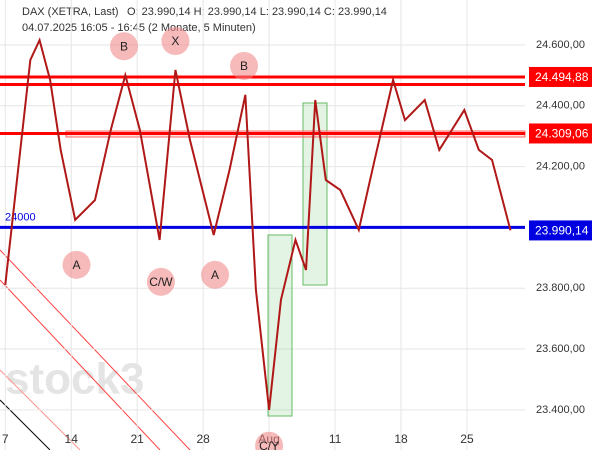 The height and width of the screenshot is (450, 595). Describe the element at coordinates (5, 439) in the screenshot. I see `x-tick-label: 7` at that location.